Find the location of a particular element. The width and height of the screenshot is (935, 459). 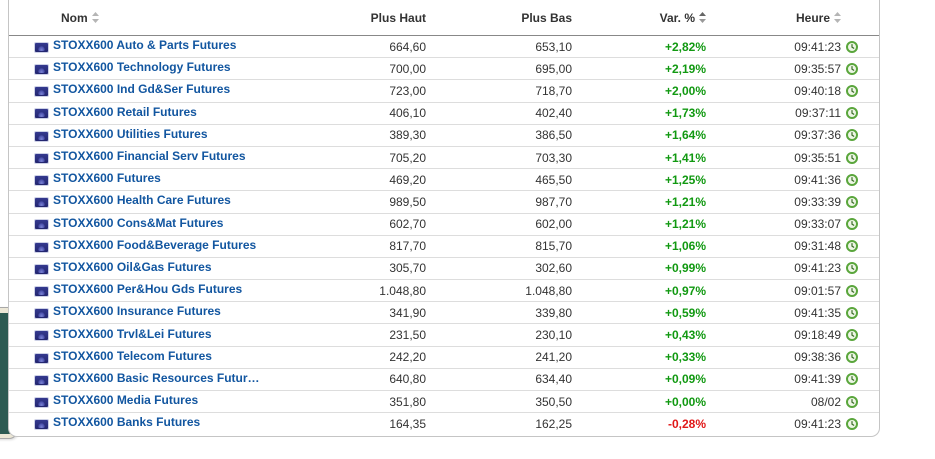

low-value: 386,50 is located at coordinates (499, 135).